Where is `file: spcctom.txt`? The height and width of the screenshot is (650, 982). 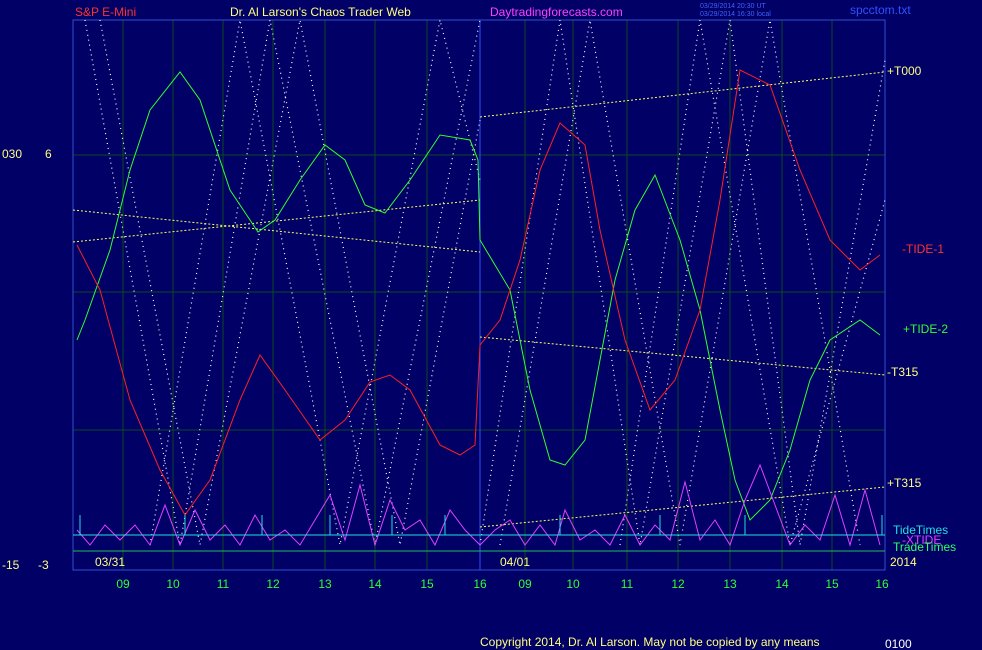
file: spcctom.txt is located at coordinates (880, 10).